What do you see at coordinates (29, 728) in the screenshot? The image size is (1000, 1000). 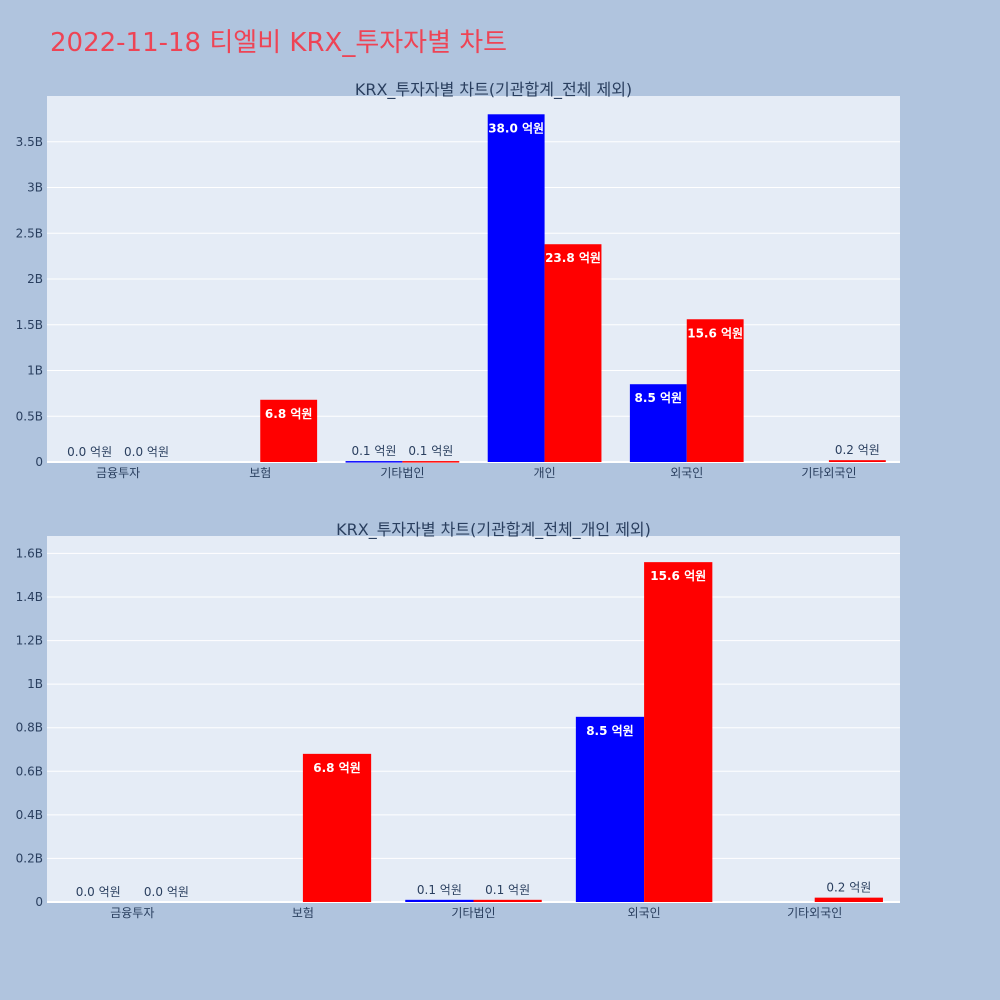 I see `y-tick-label: 0.8B` at bounding box center [29, 728].